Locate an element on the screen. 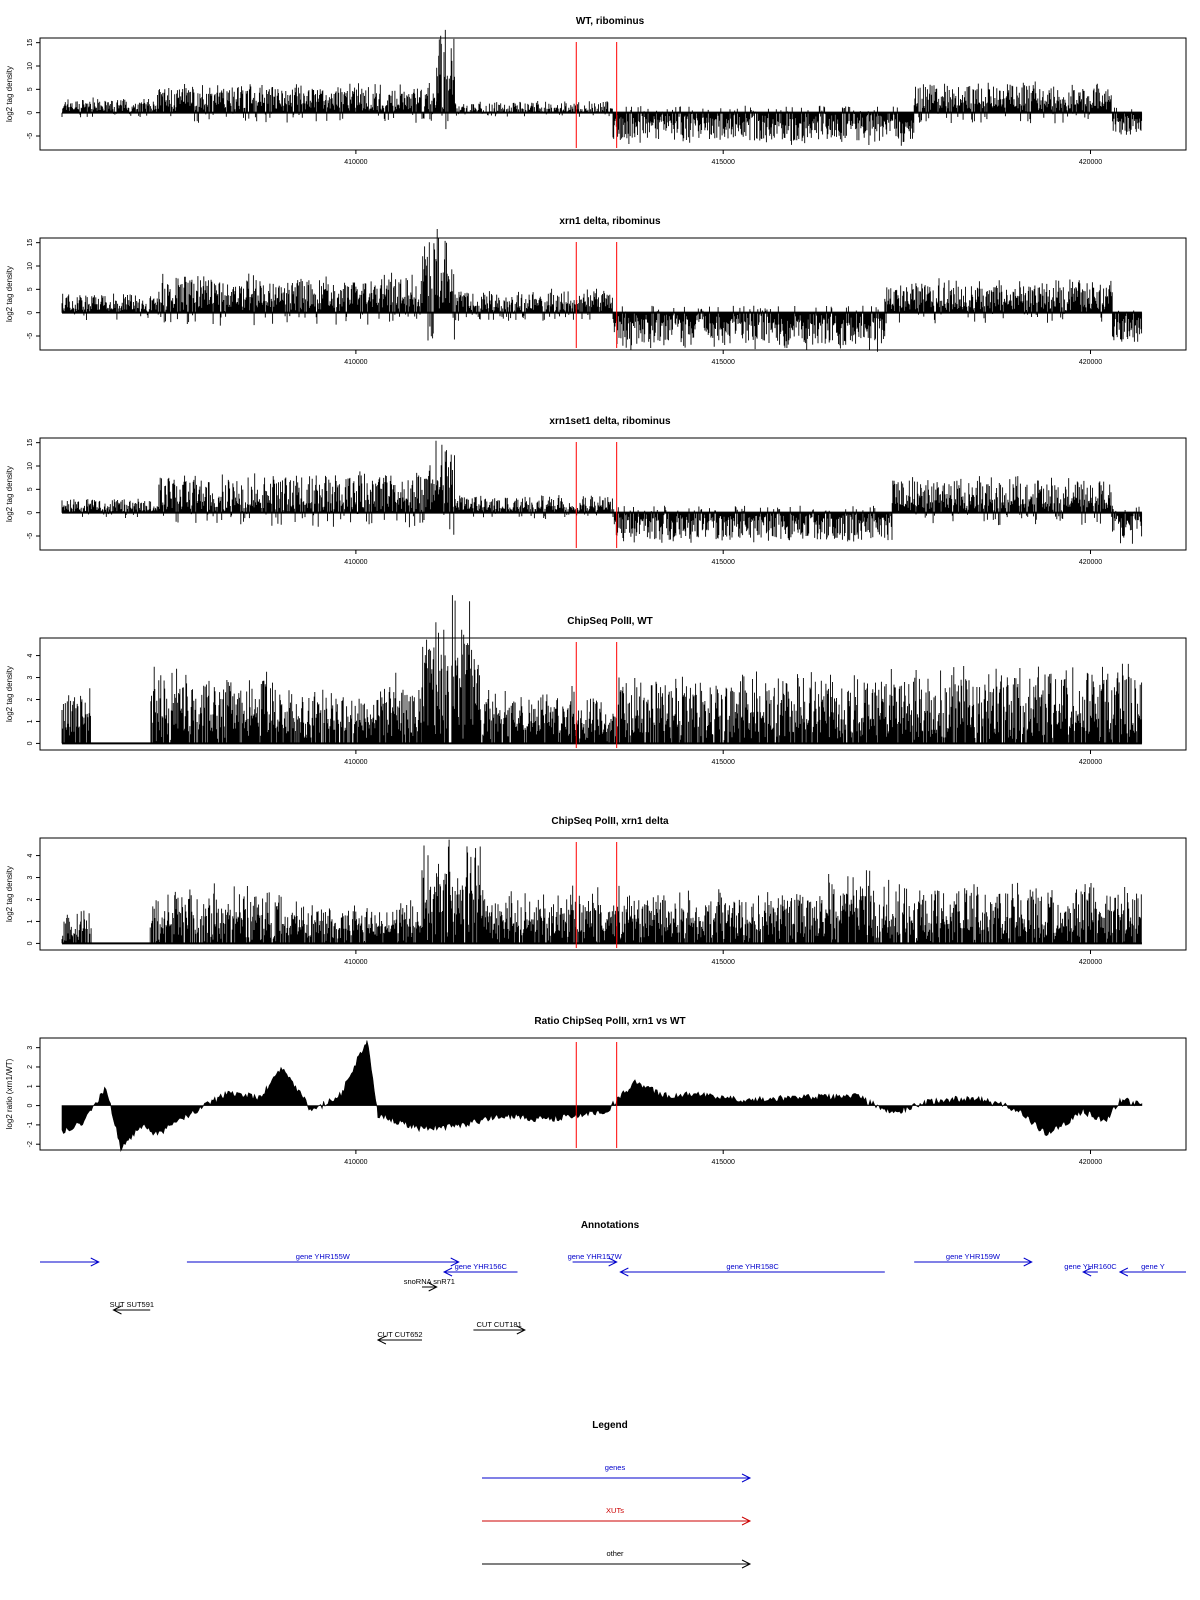 This screenshot has height=1600, width=1200. legend-item-xuts: XUTs is located at coordinates (617, 1516).